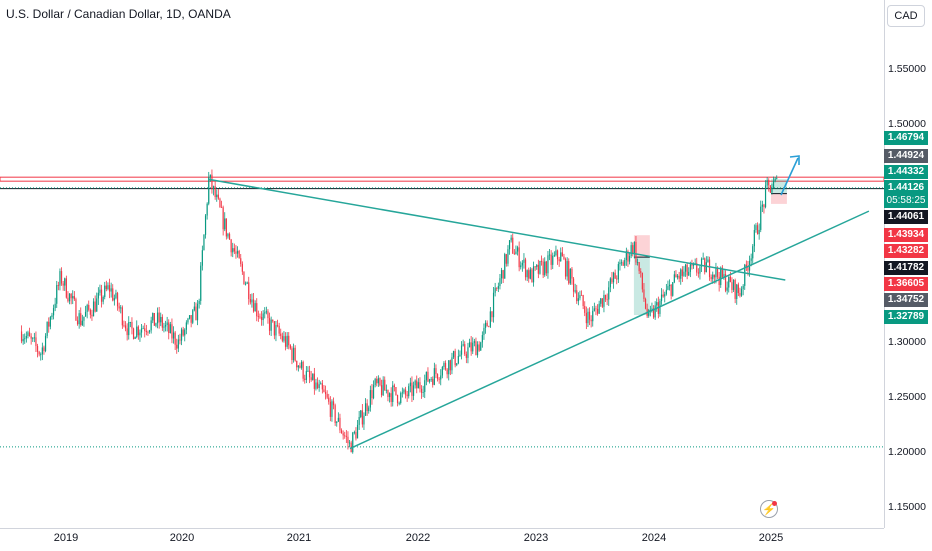 The height and width of the screenshot is (551, 932). Describe the element at coordinates (442, 539) in the screenshot. I see `time-axis` at that location.